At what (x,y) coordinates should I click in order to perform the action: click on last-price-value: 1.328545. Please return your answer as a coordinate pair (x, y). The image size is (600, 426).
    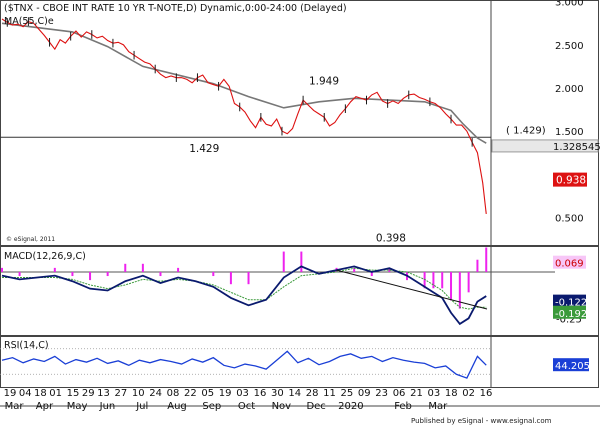
    Looking at the image, I should click on (576, 147).